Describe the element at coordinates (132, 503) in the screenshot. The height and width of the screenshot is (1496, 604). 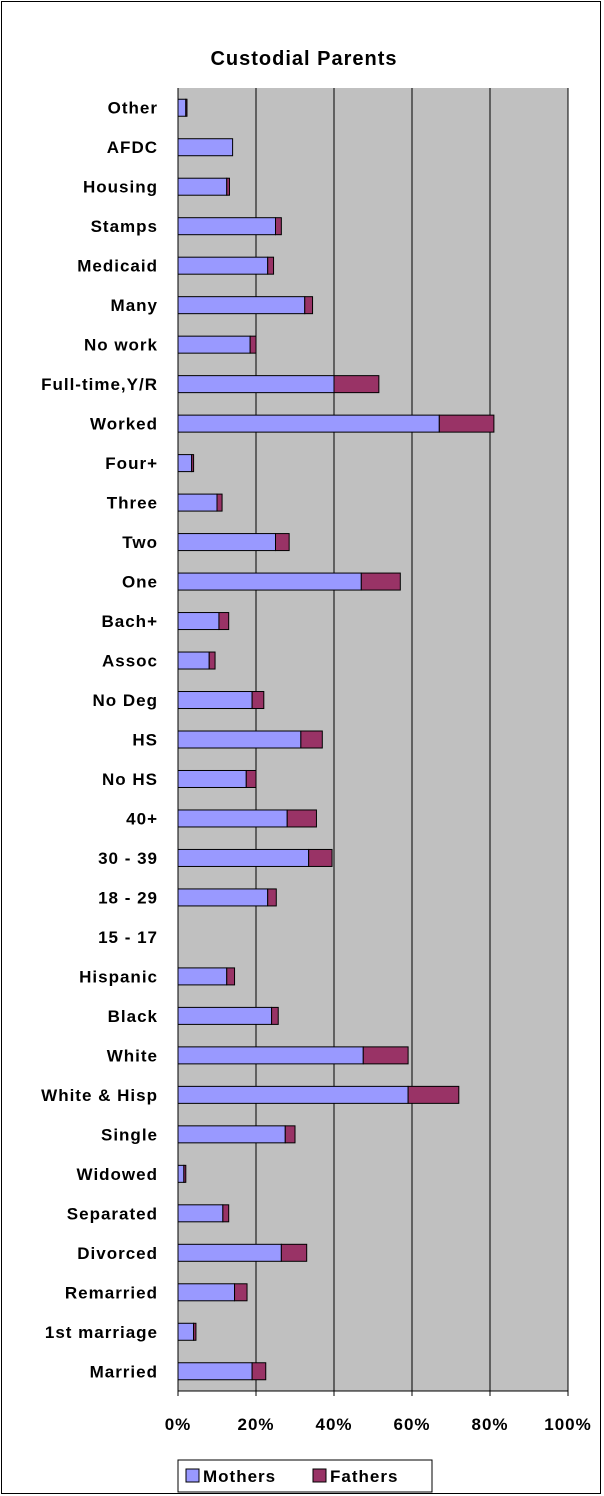
I see `category-label: Three` at that location.